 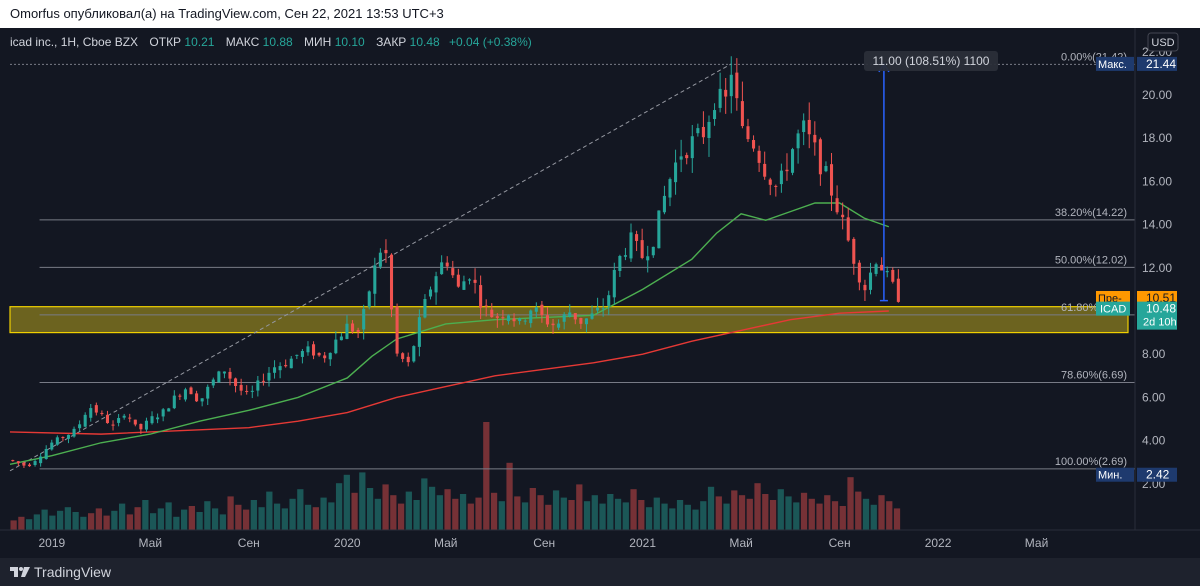 What do you see at coordinates (165, 42) in the screenshot?
I see `legend-open-label: ОТКР` at bounding box center [165, 42].